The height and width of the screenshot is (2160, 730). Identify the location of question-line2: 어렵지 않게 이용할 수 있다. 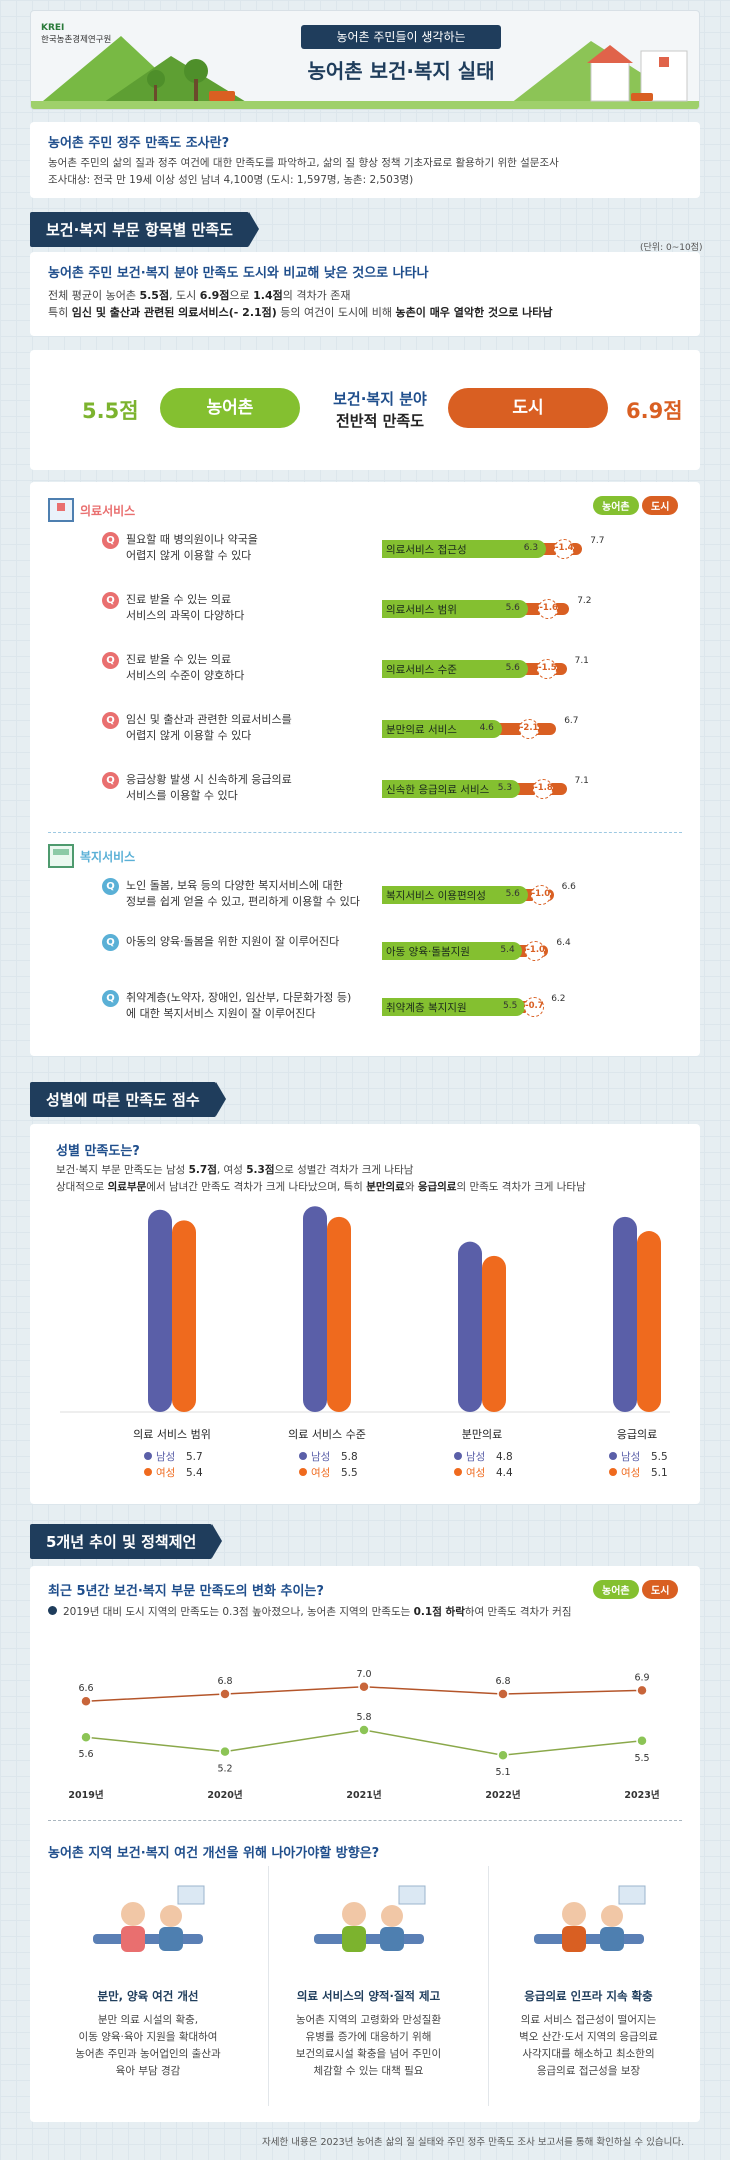
(189, 555).